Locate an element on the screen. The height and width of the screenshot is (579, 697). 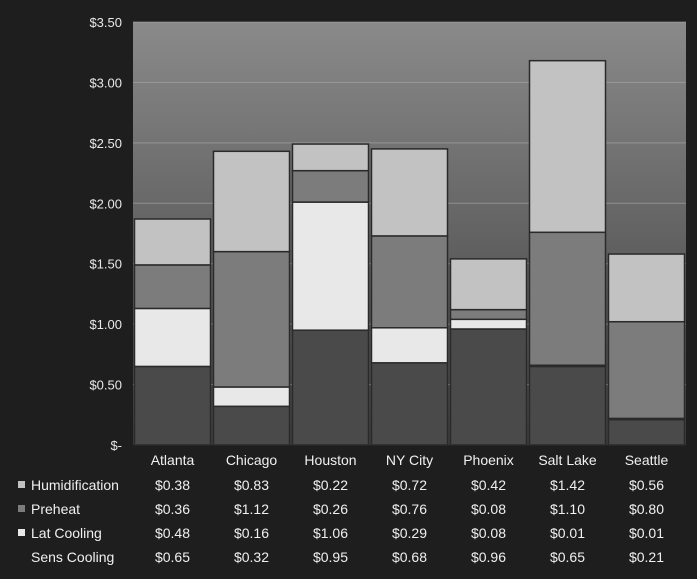
data-table-cell: $0.56 is located at coordinates (646, 485).